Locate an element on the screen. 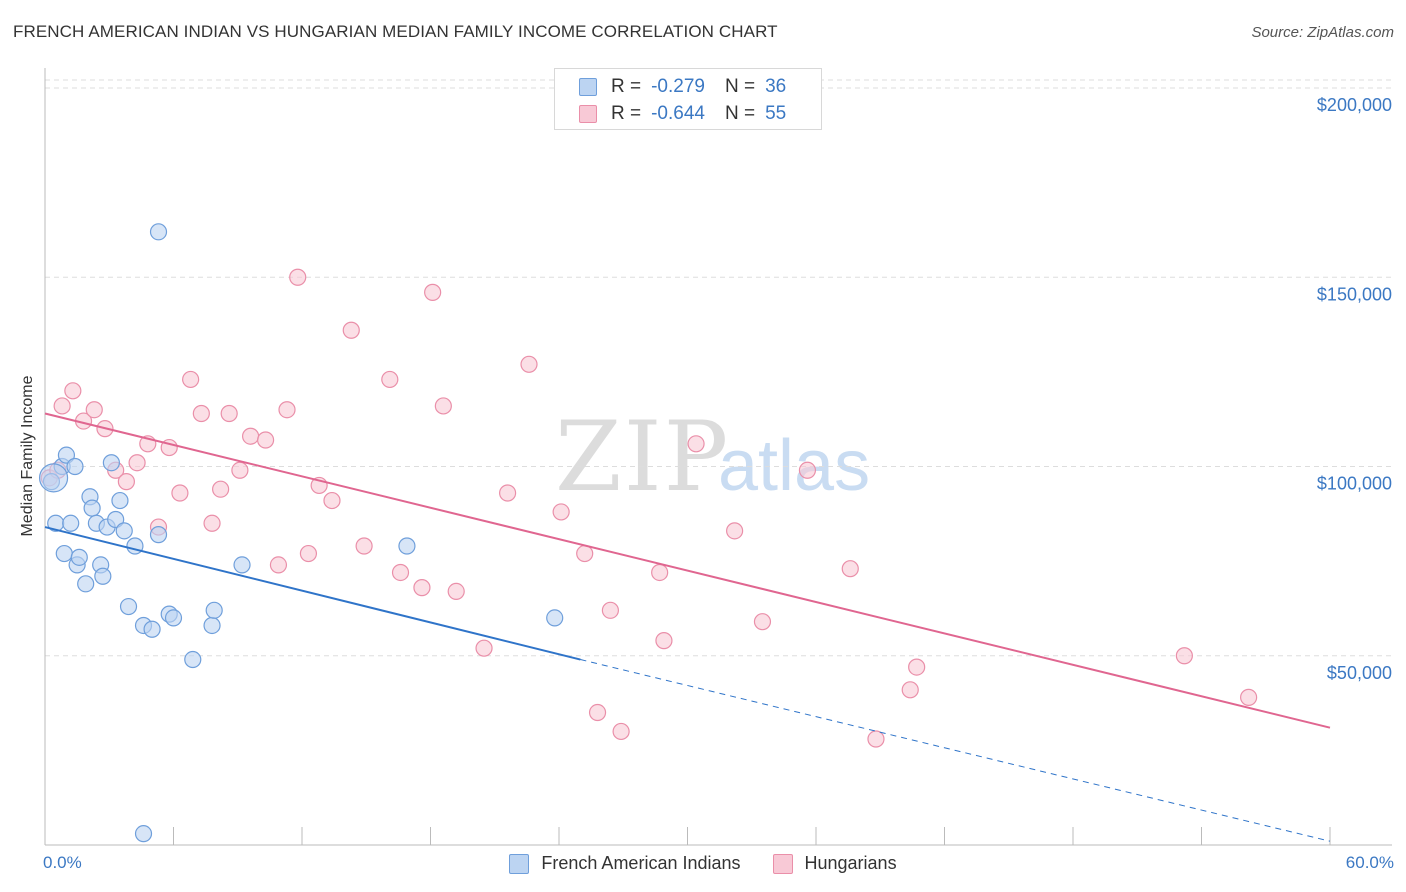  stats-row-hungarians: R = -0.644 N = 55 is located at coordinates (682, 114).